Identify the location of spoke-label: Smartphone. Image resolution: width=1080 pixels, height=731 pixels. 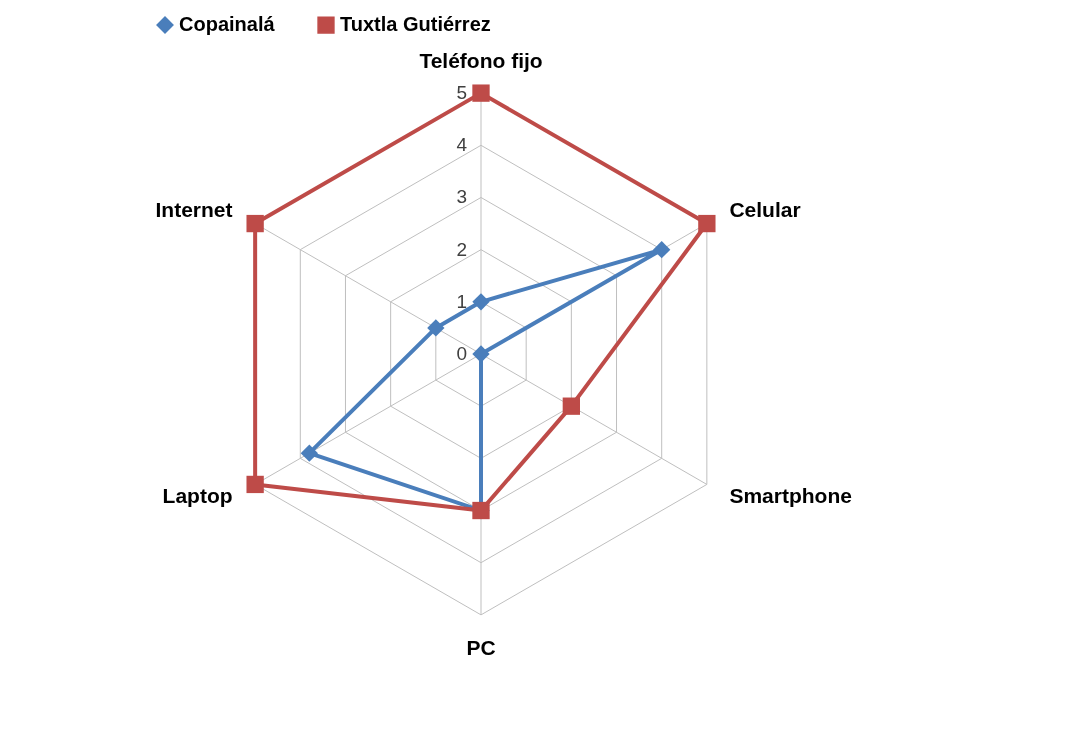
(790, 496).